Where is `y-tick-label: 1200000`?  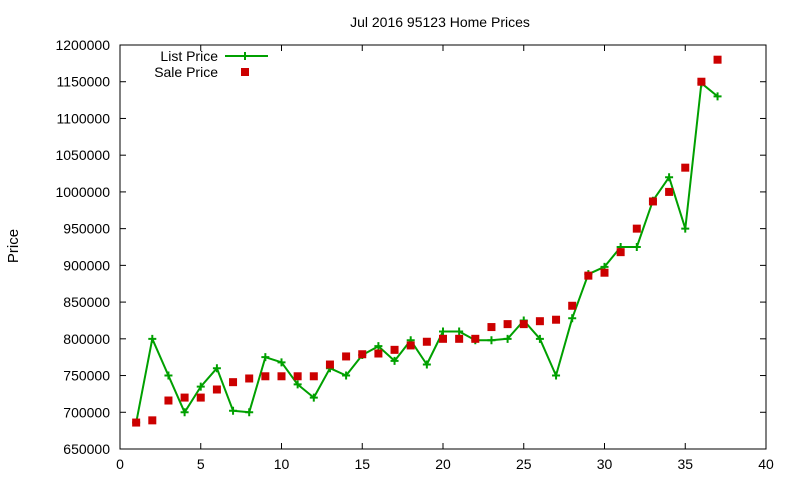 y-tick-label: 1200000 is located at coordinates (82, 45).